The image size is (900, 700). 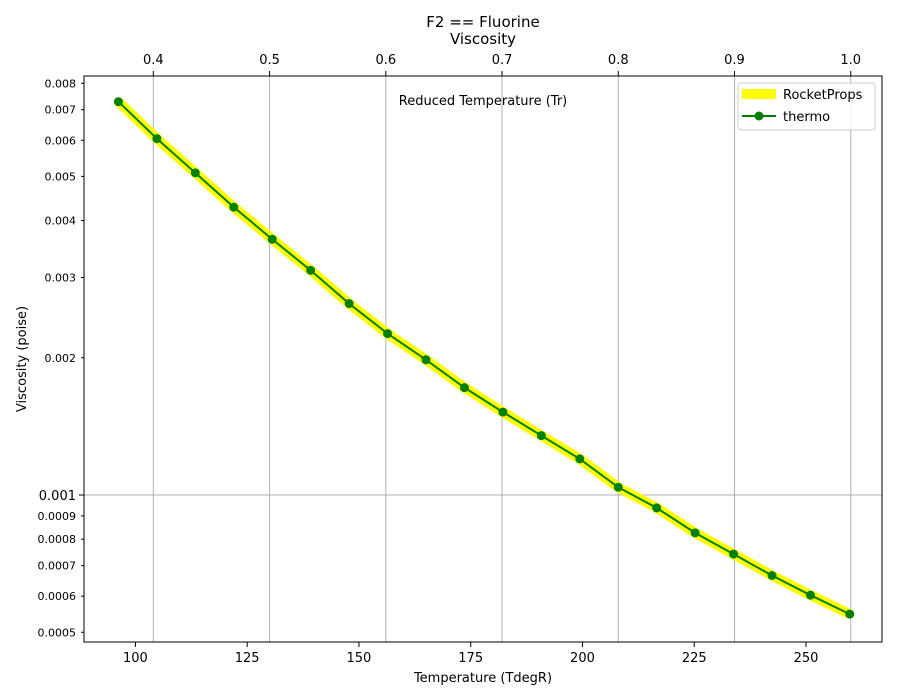 What do you see at coordinates (61, 277) in the screenshot?
I see `y-minor-tick-label: 0.003` at bounding box center [61, 277].